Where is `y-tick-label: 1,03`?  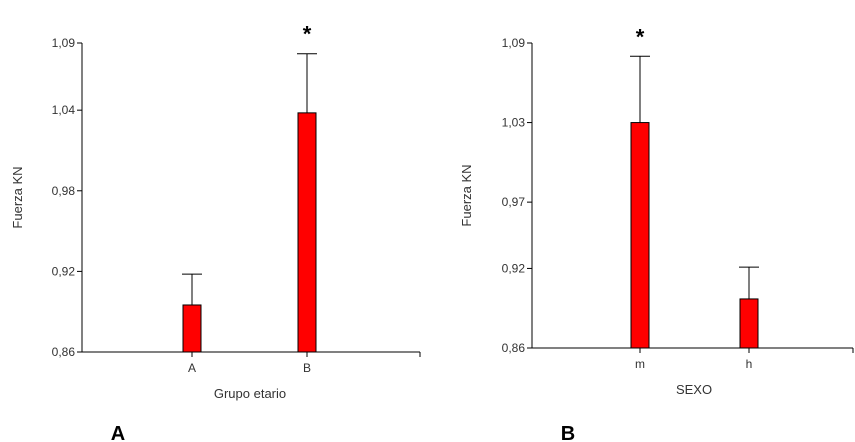 y-tick-label: 1,03 is located at coordinates (514, 123).